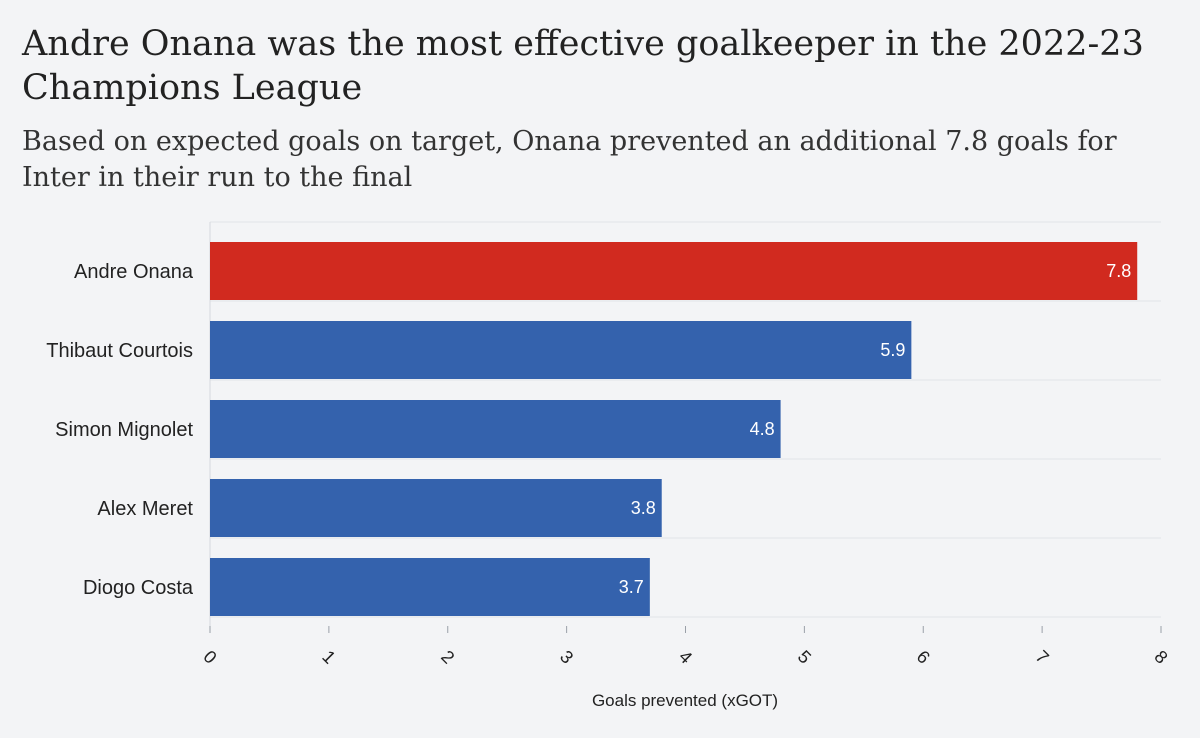 The height and width of the screenshot is (738, 1200). I want to click on data-label: 3.7, so click(631, 587).